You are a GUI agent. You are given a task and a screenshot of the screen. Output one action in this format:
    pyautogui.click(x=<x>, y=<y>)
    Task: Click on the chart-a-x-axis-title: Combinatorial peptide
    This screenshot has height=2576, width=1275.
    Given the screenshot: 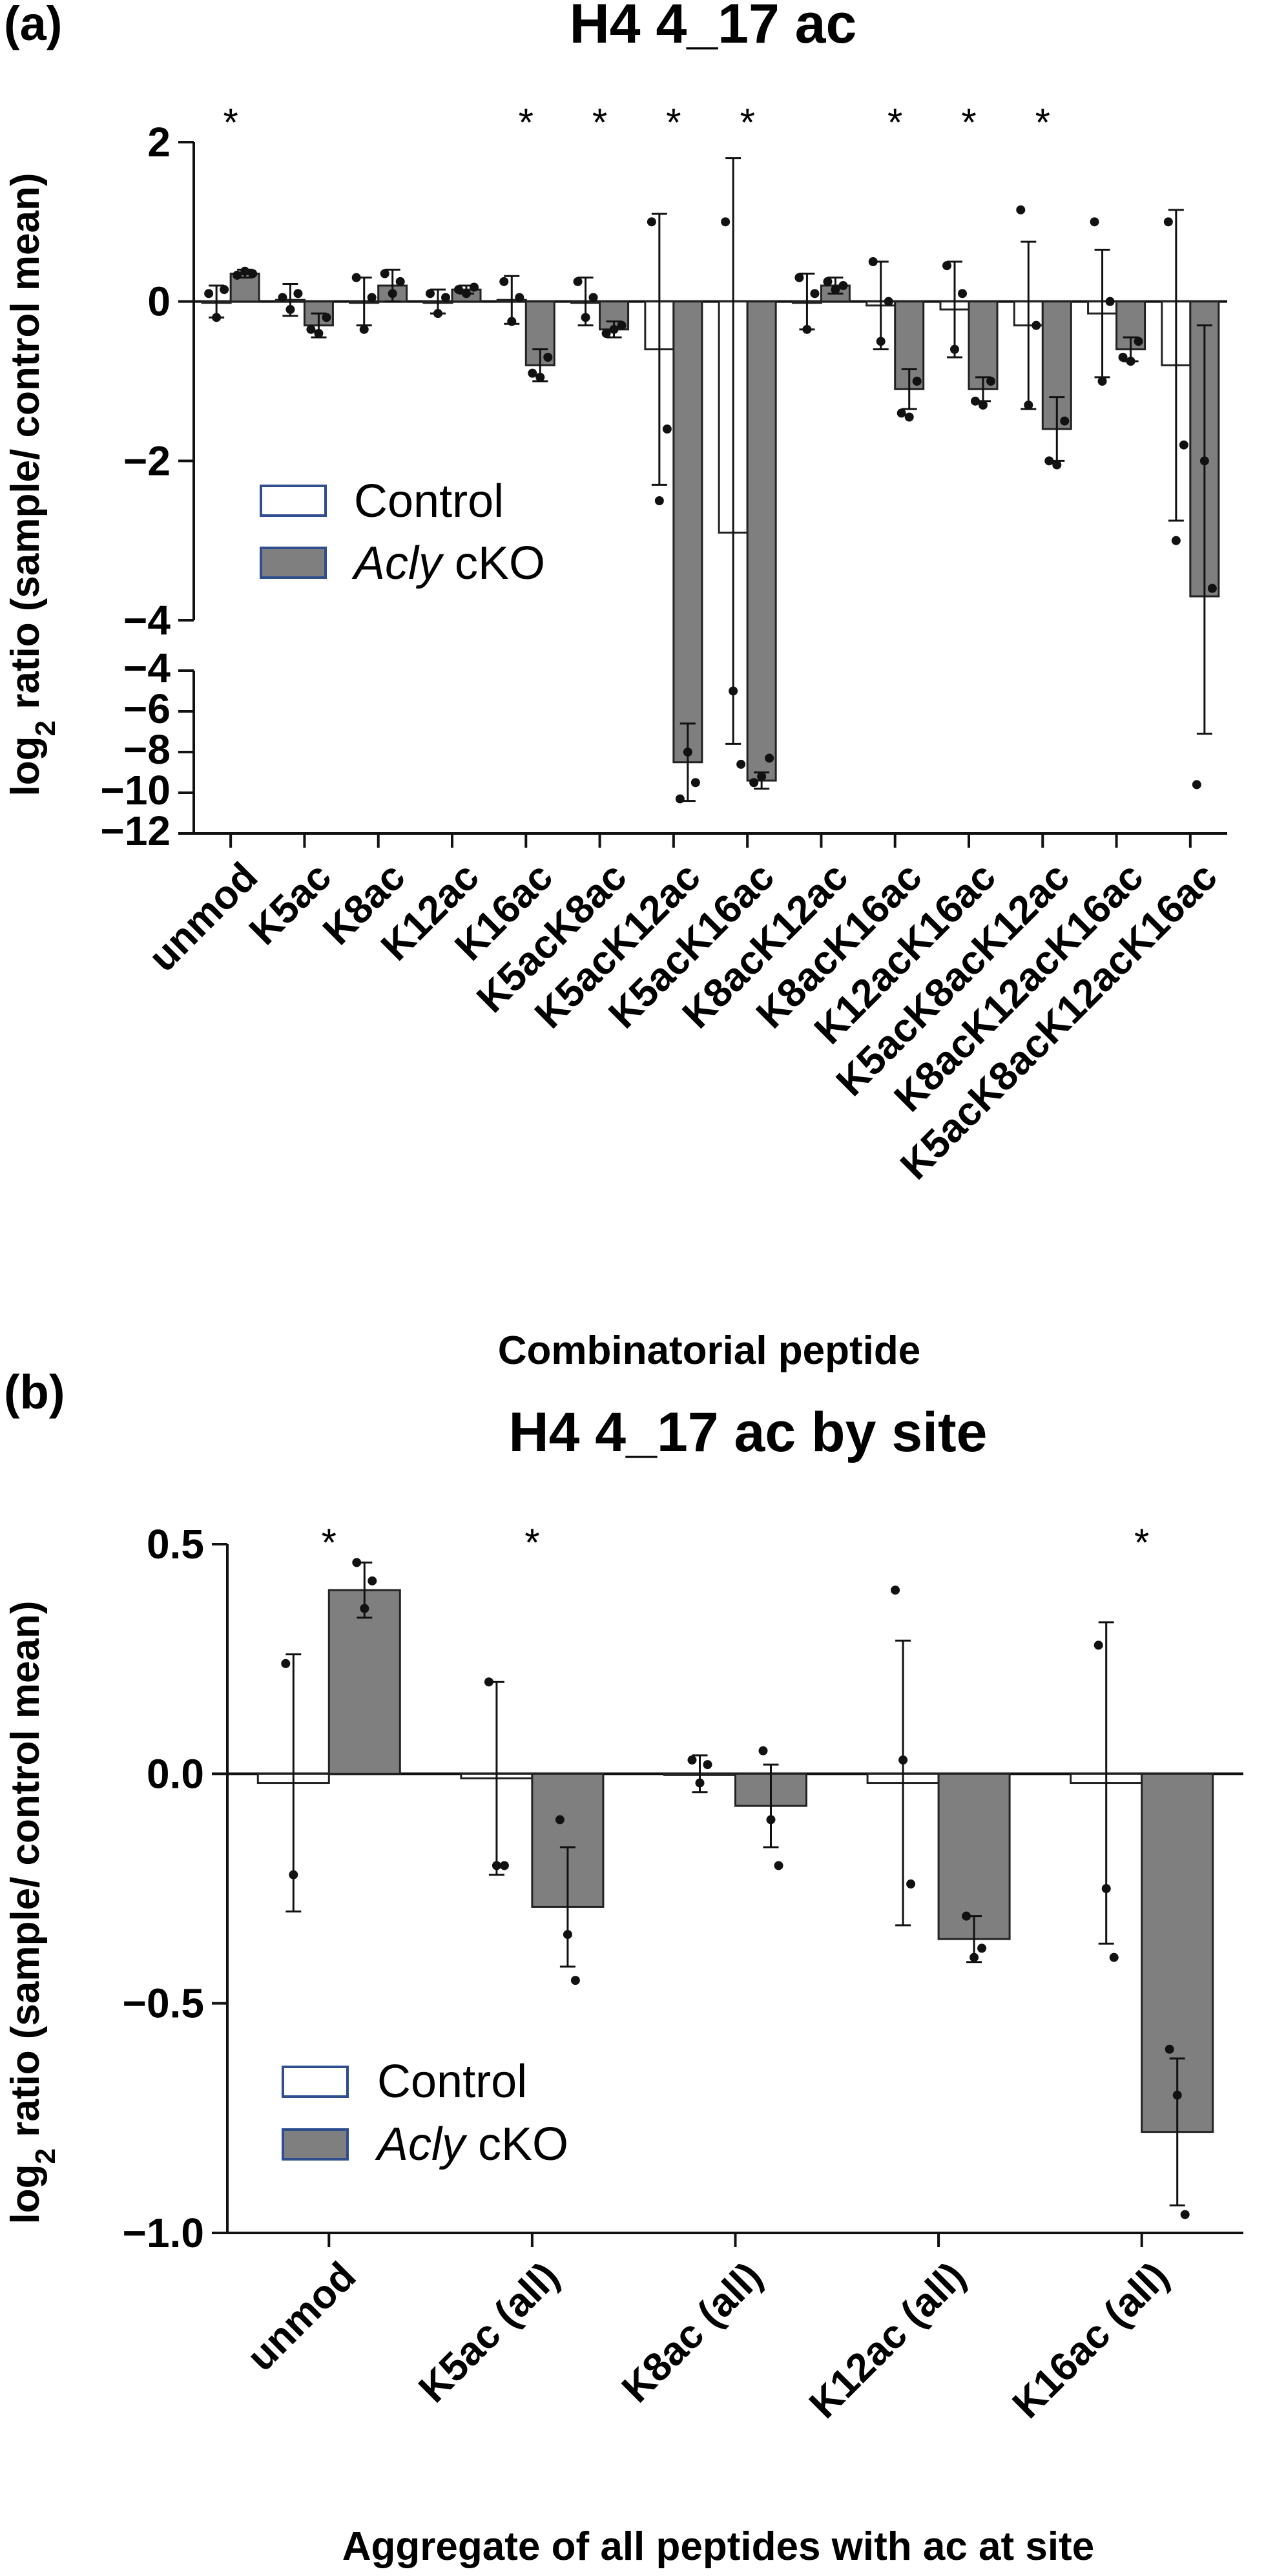 What is the action you would take?
    pyautogui.click(x=709, y=1350)
    